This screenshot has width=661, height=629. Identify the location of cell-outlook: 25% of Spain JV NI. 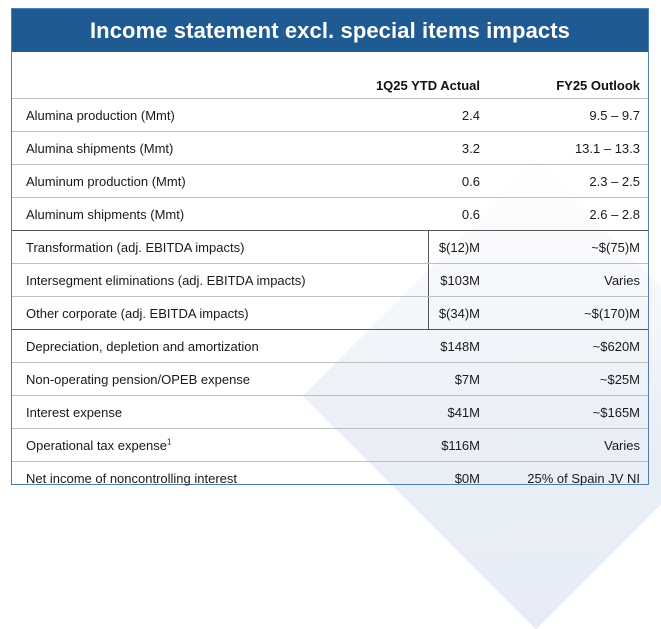
(583, 478).